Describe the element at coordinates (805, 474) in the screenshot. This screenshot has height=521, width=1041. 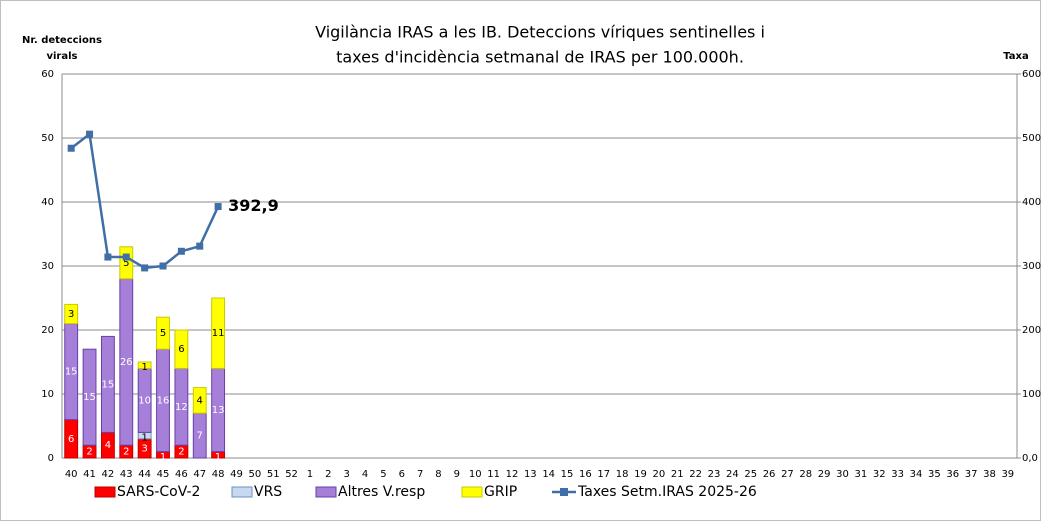
I see `x-tick-label: 28` at that location.